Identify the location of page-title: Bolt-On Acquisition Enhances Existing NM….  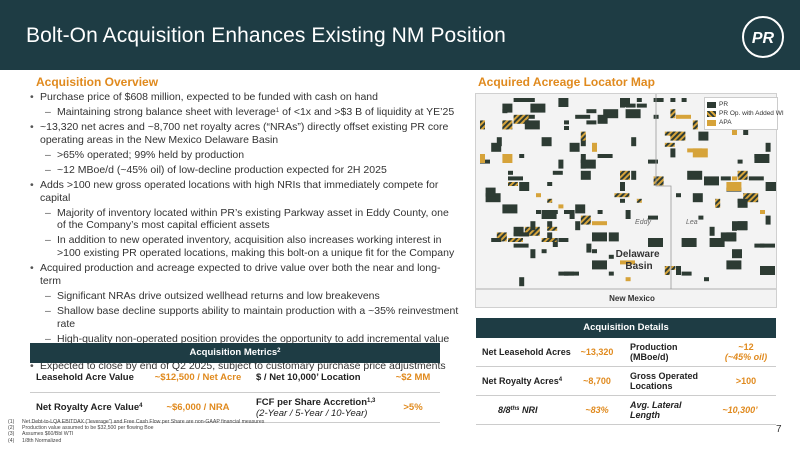
(266, 35).